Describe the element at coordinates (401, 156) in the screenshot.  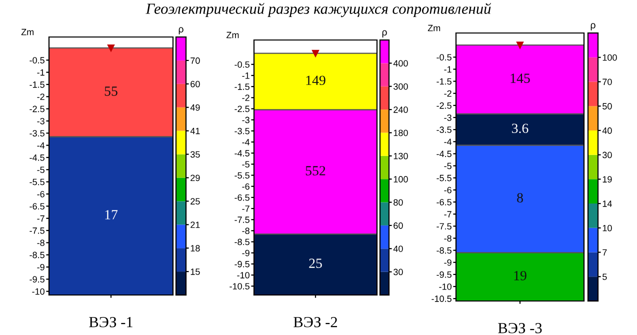
I see `category-label: 130` at that location.